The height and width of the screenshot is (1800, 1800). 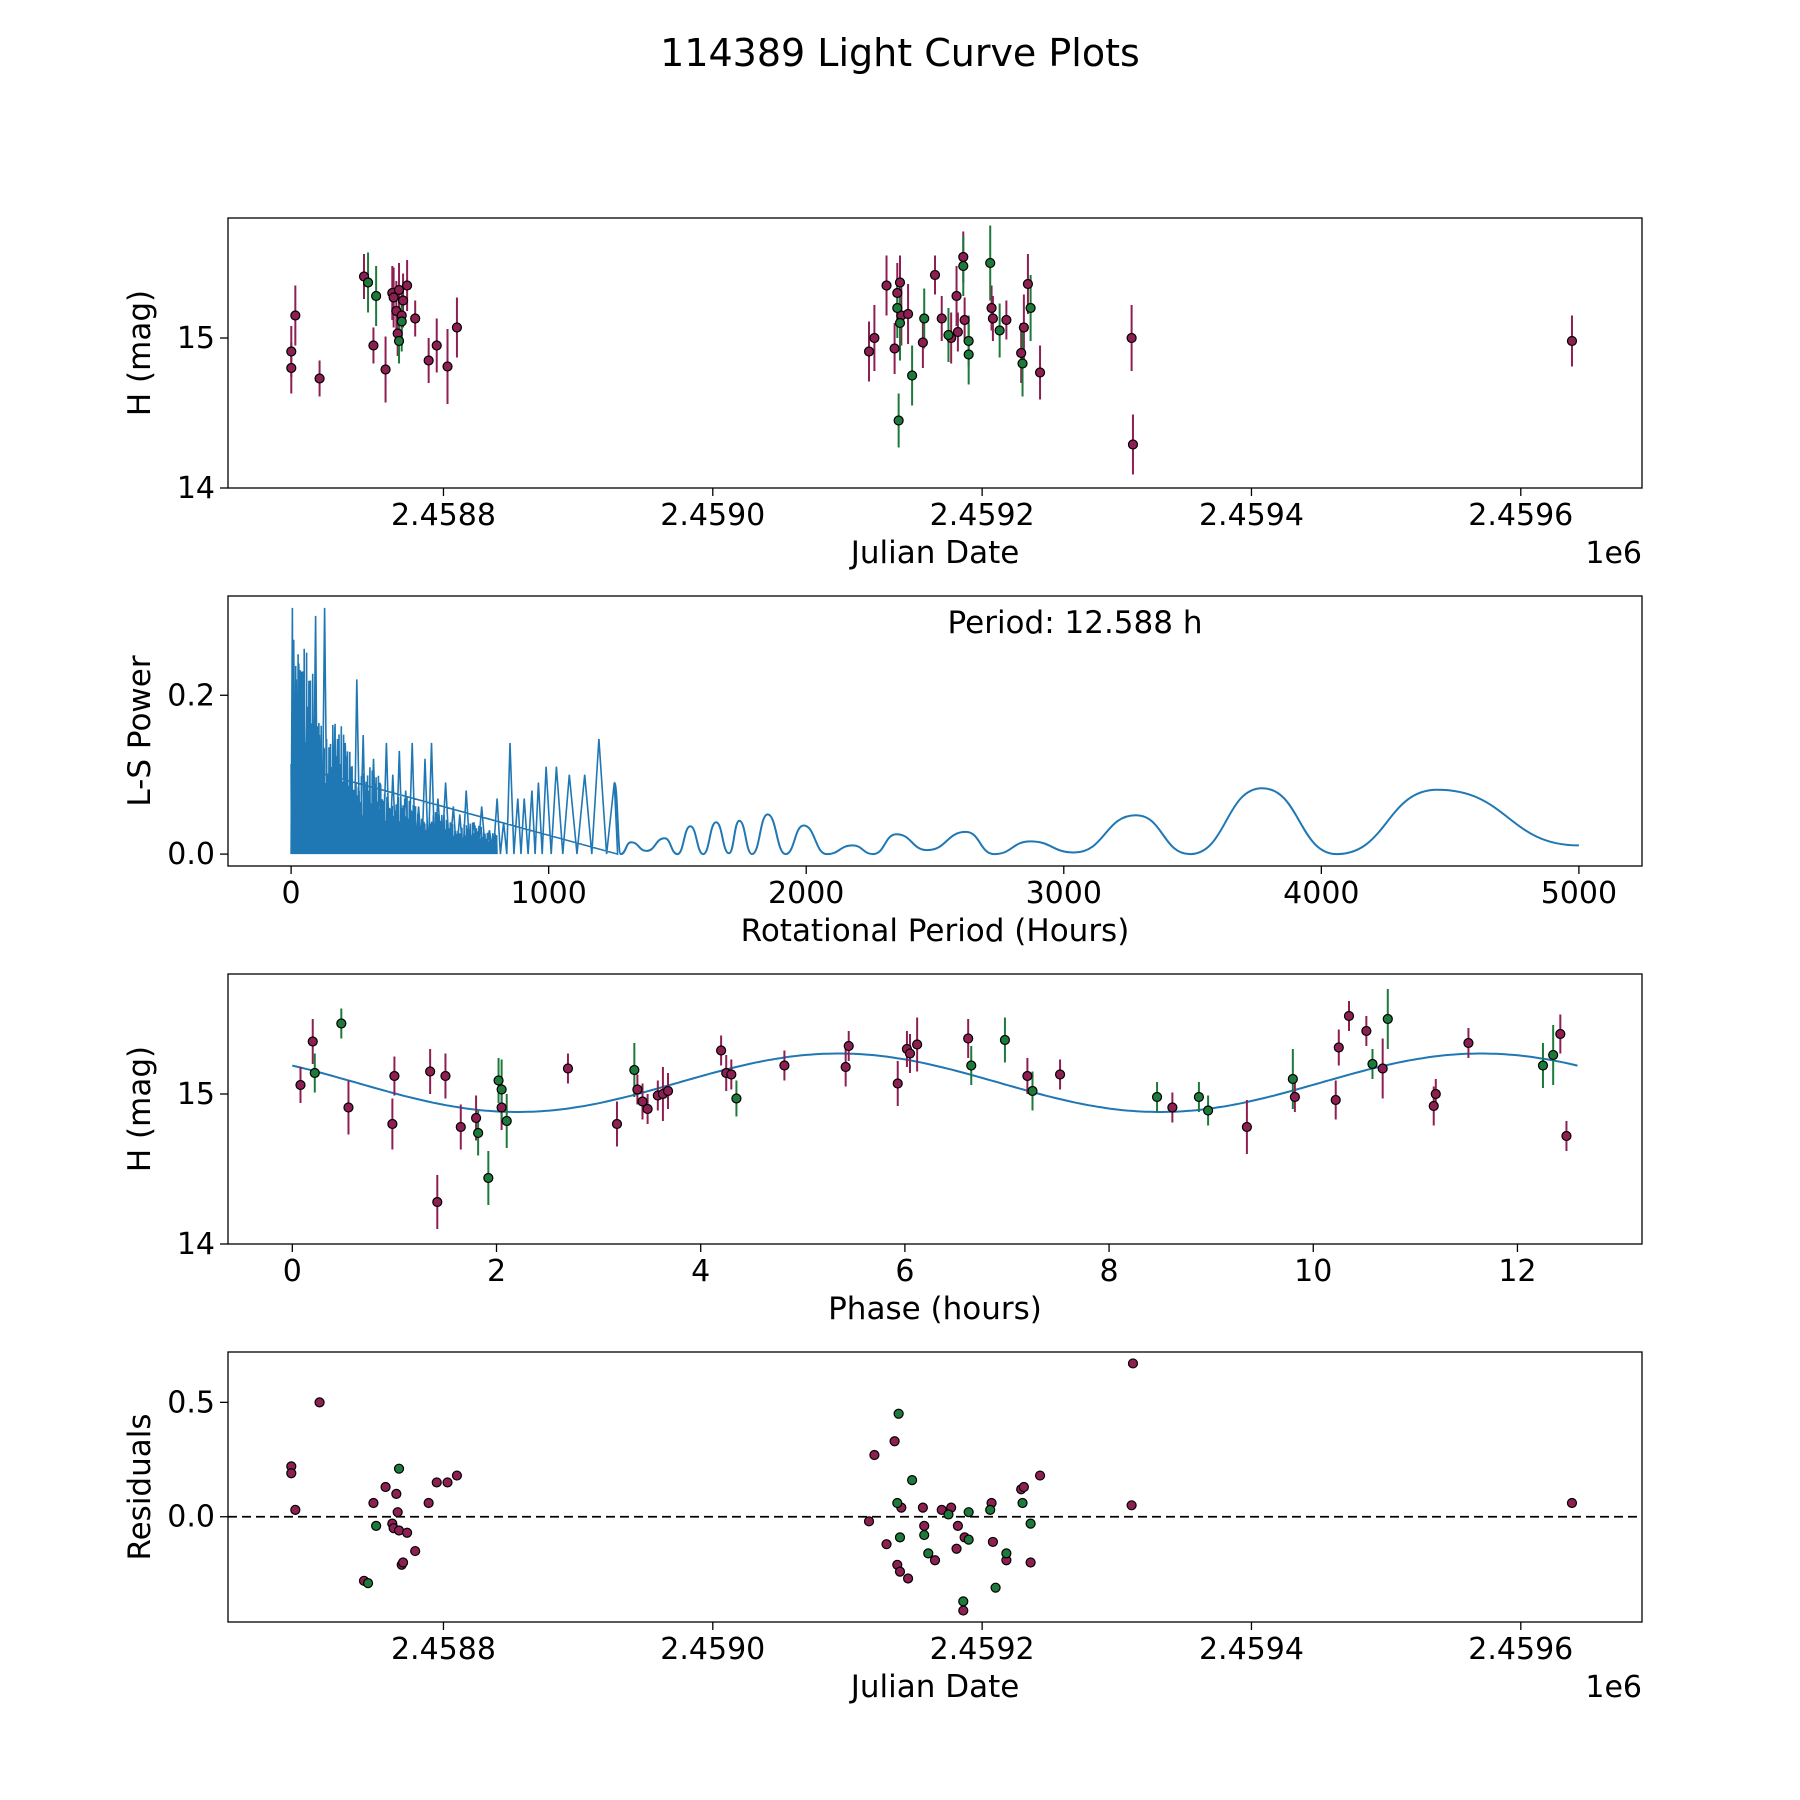 I want to click on x-tick-label: 0, so click(x=292, y=1271).